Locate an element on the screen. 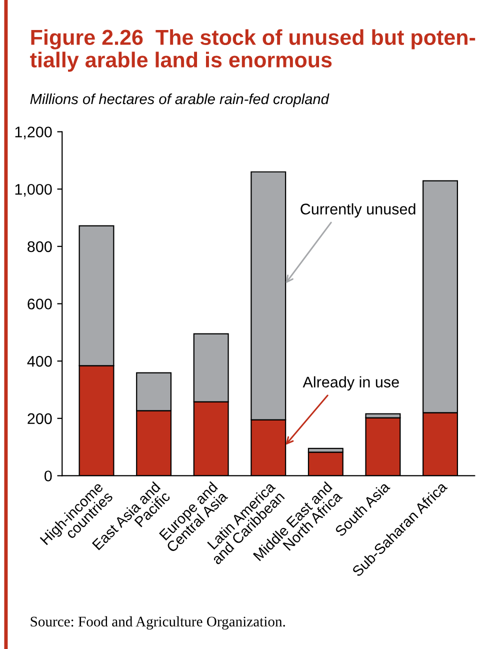  y-tick-label: 400 is located at coordinates (39, 361).